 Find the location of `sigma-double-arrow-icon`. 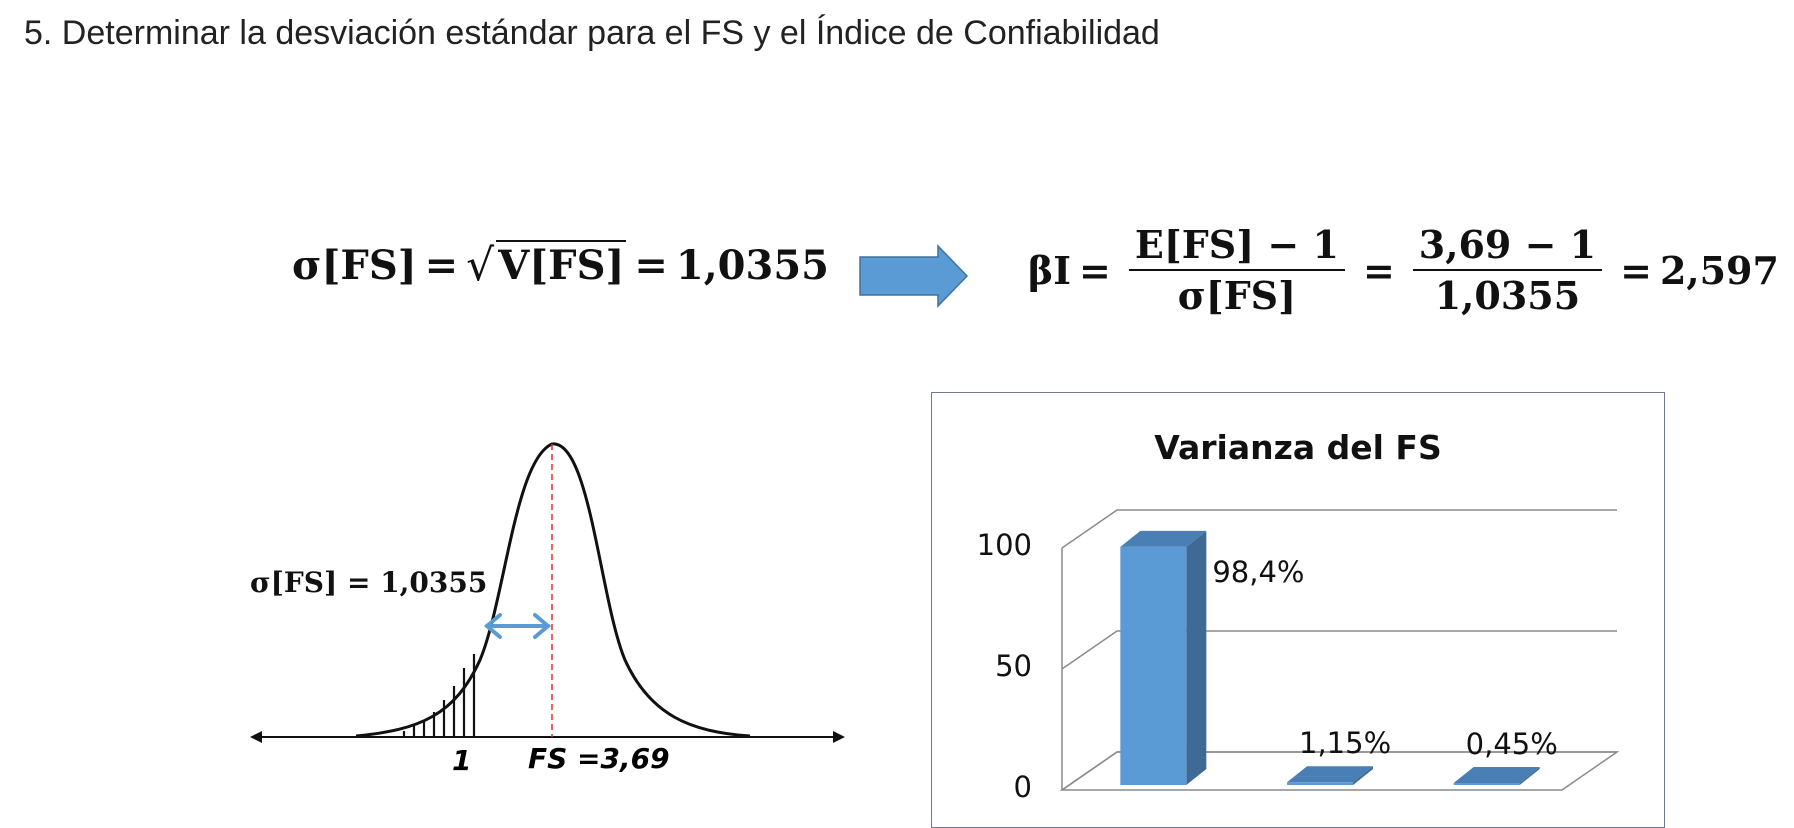

sigma-double-arrow-icon is located at coordinates (517, 626).